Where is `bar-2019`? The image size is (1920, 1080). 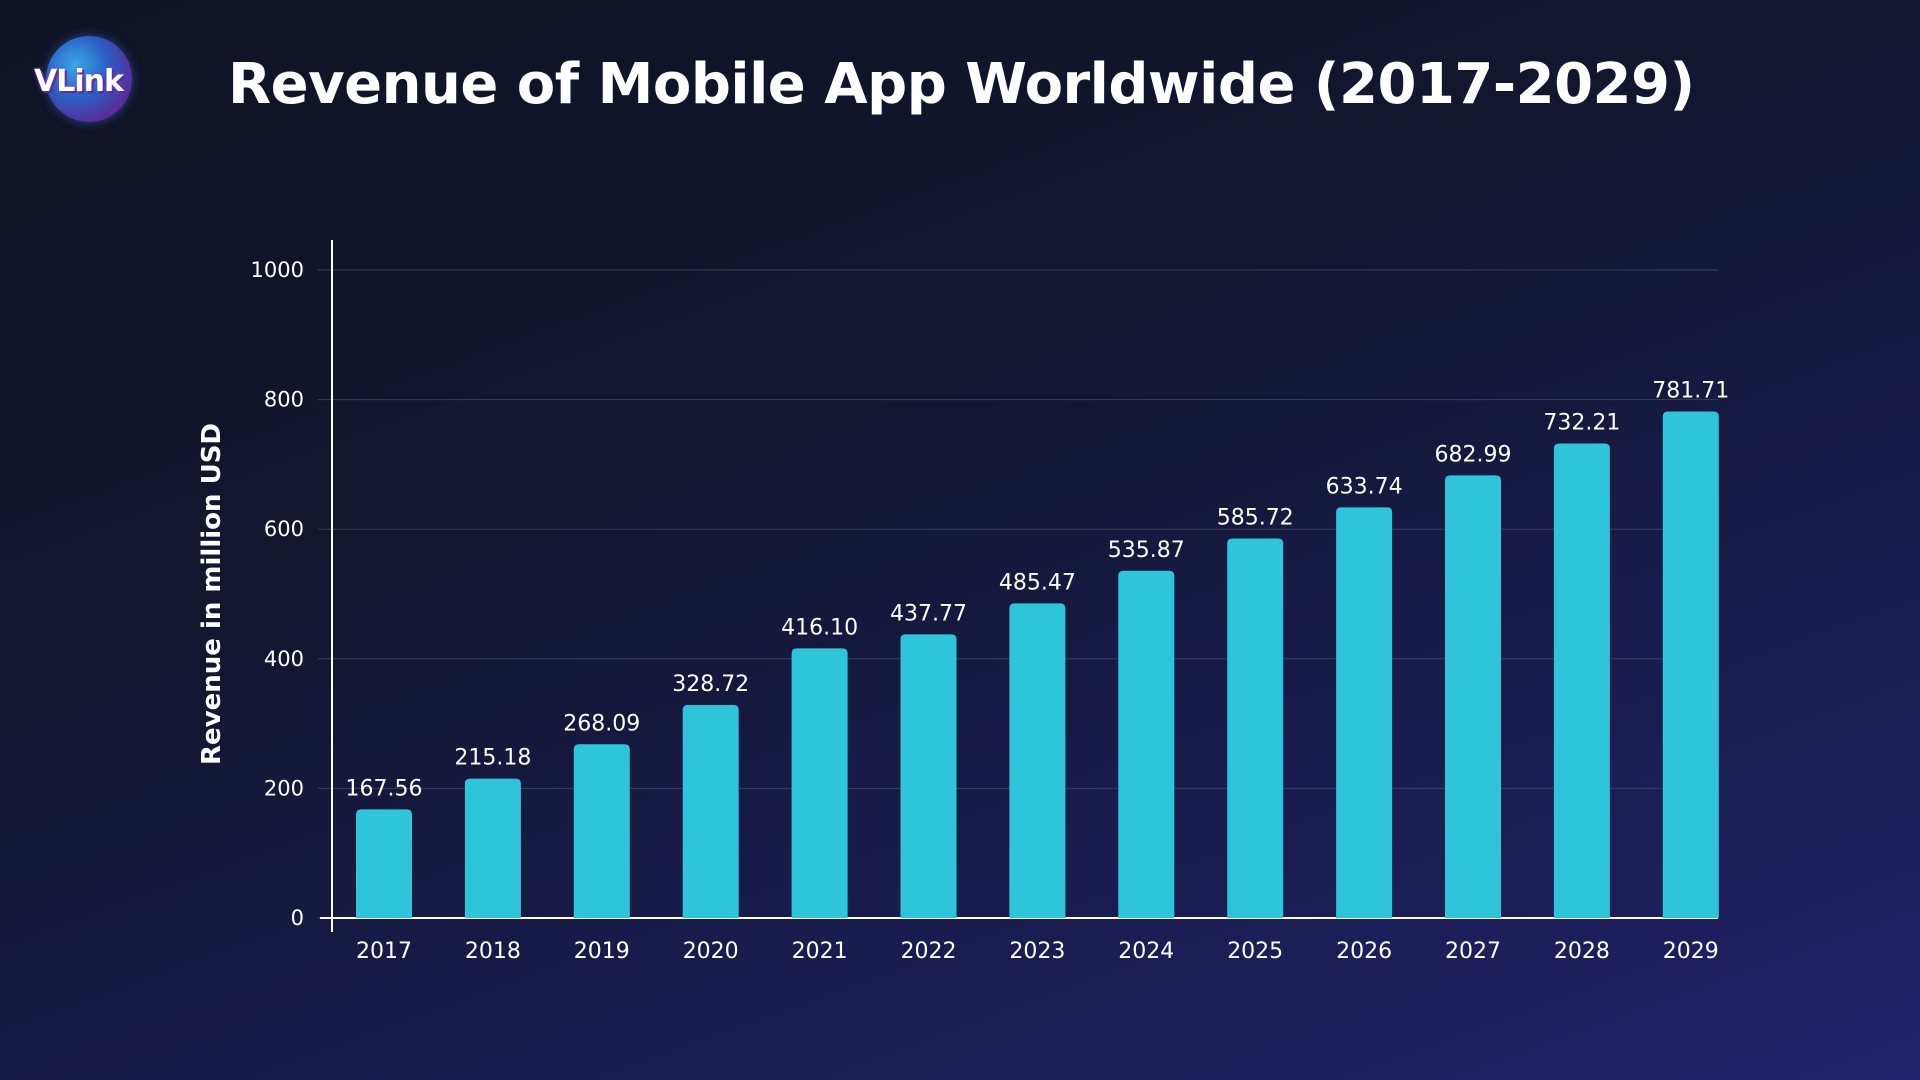 bar-2019 is located at coordinates (601, 831).